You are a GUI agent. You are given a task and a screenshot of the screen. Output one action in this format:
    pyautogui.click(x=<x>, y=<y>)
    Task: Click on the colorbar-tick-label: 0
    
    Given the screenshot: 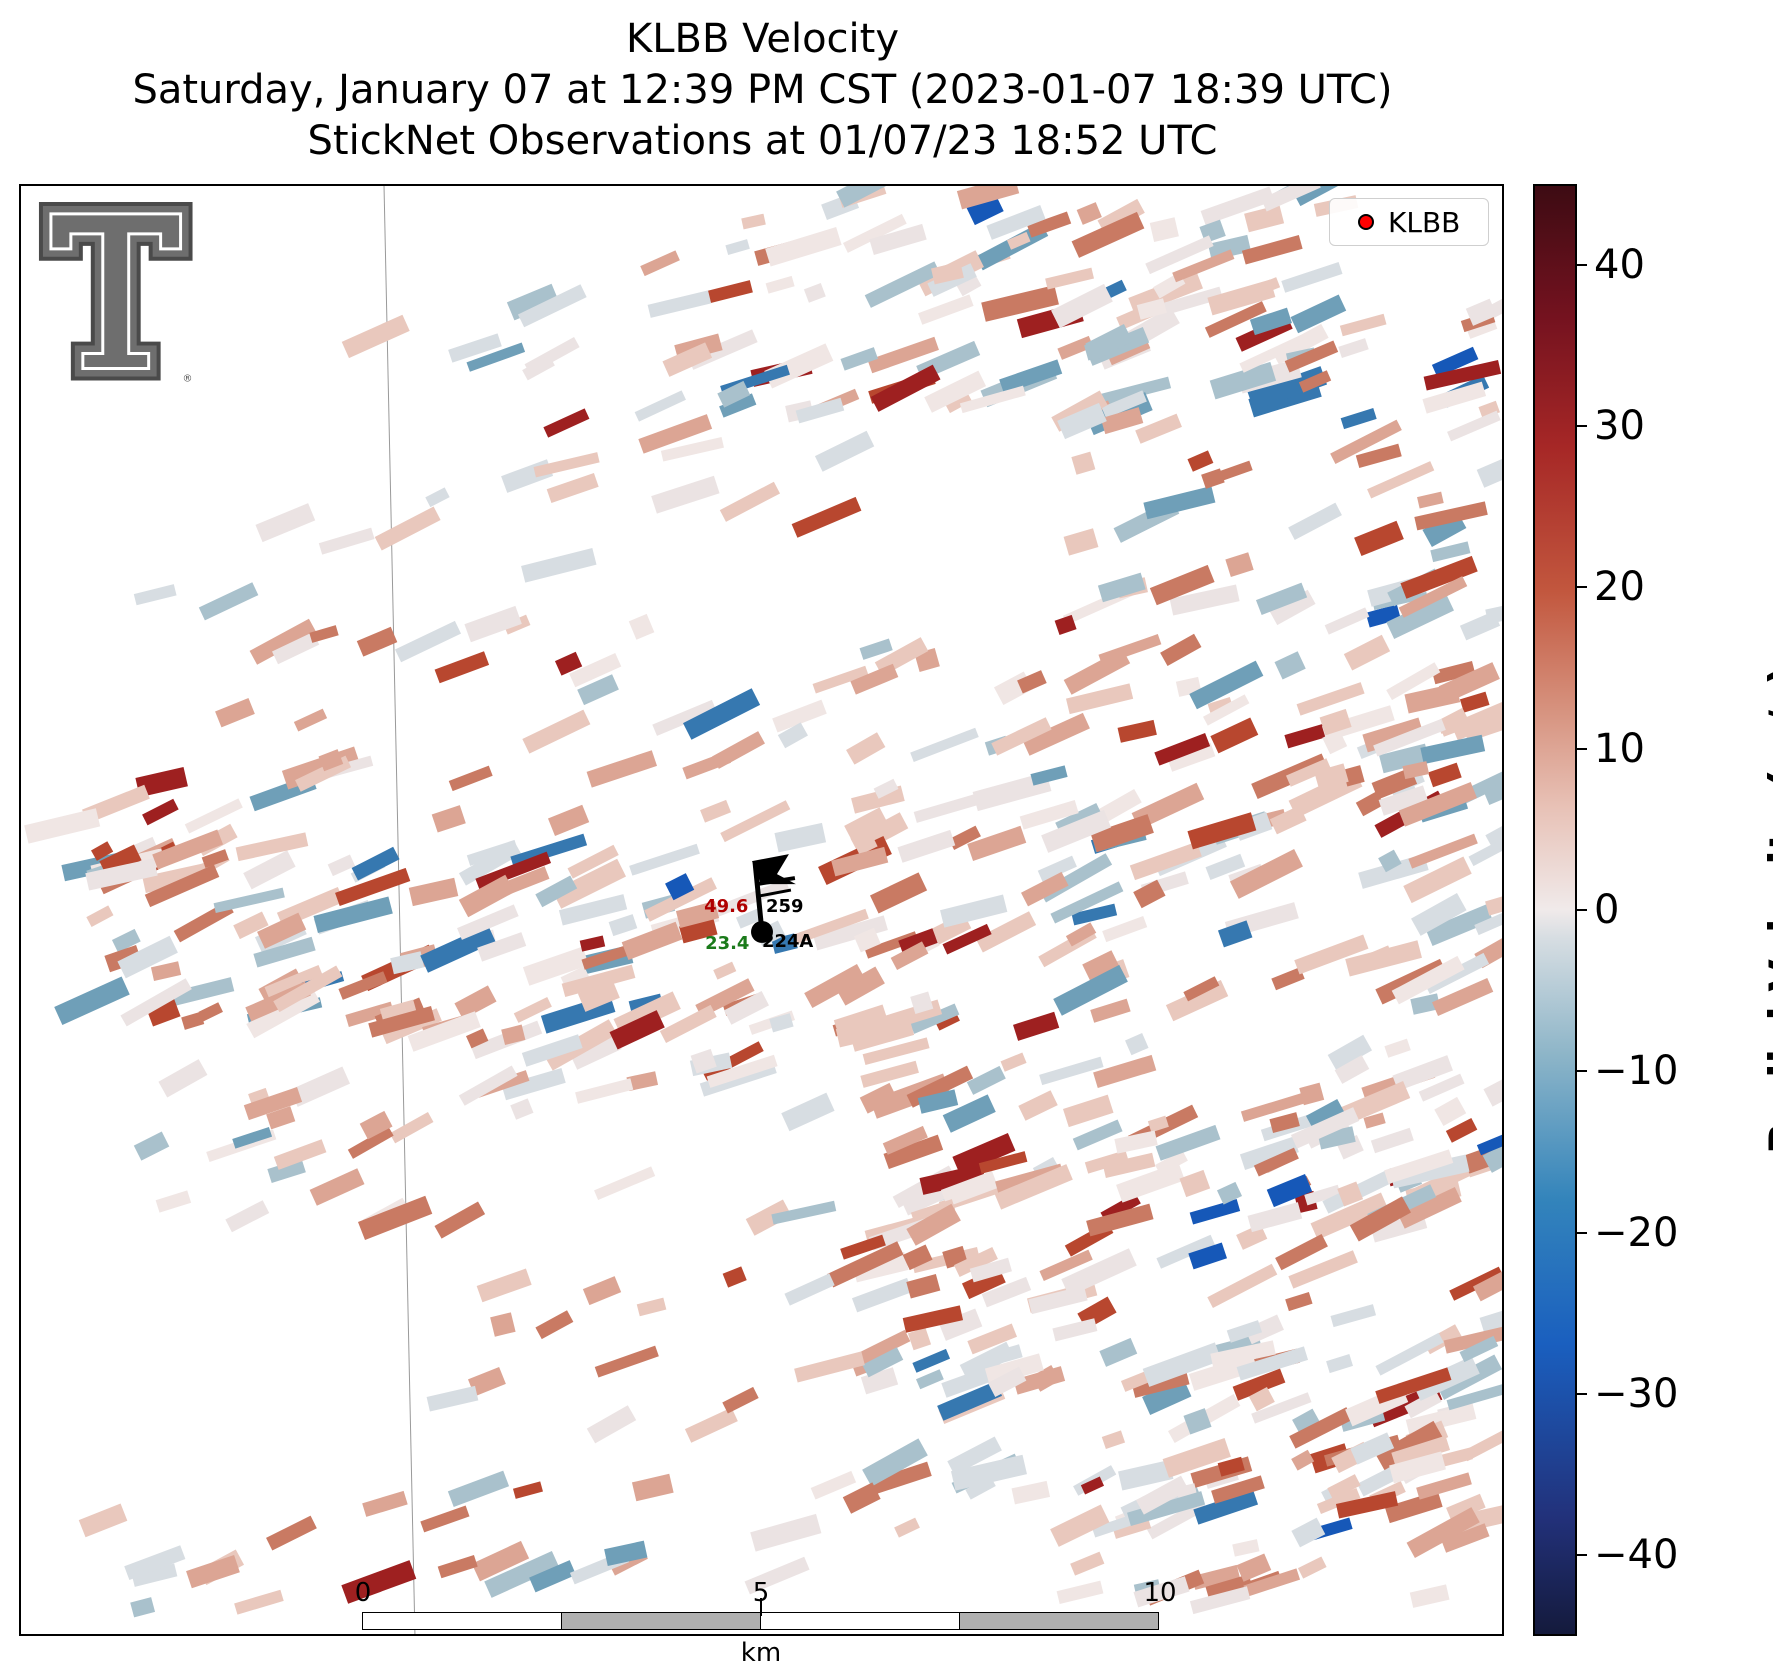 What is the action you would take?
    pyautogui.click(x=1607, y=910)
    